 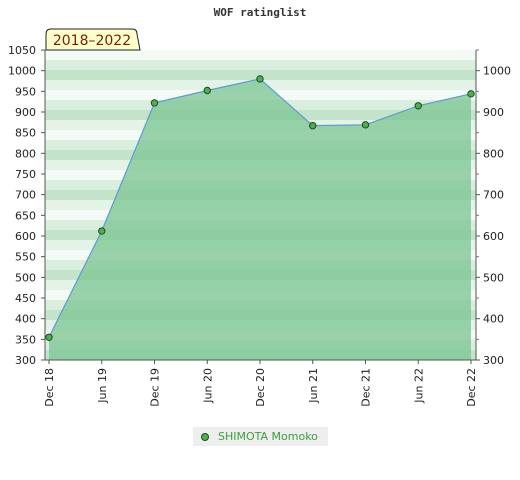 What do you see at coordinates (260, 387) in the screenshot?
I see `x-tick-label: Dec 20` at bounding box center [260, 387].